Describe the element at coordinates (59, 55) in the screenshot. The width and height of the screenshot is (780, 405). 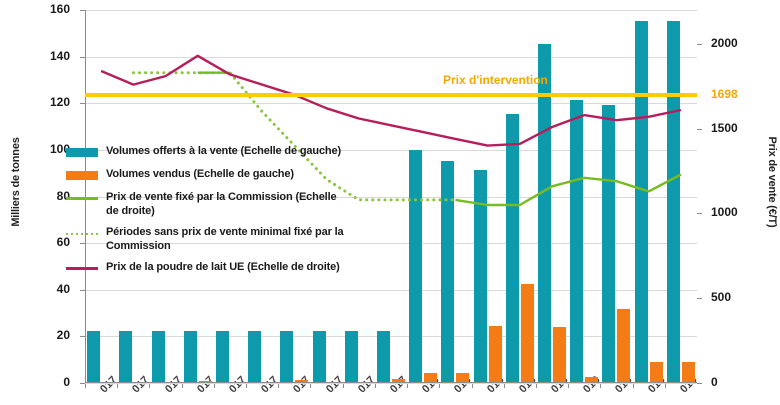
I see `y-axis-left-tick-label: 140` at that location.